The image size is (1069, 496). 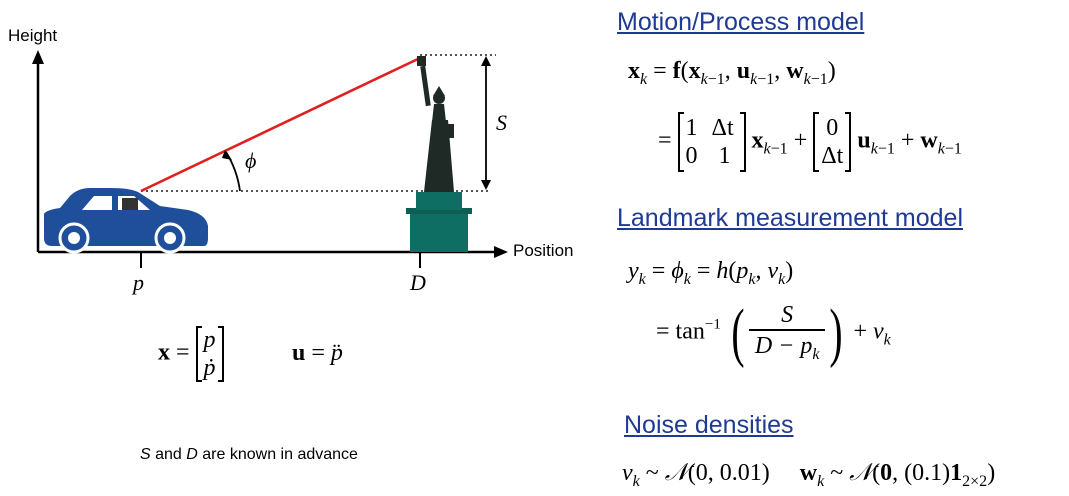 I want to click on line-of-sight, so click(x=280, y=124).